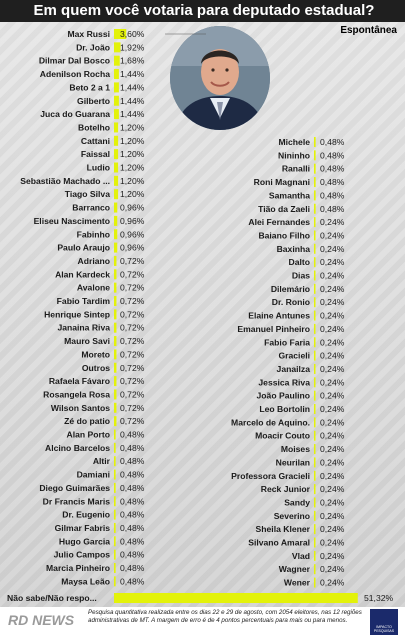  What do you see at coordinates (283, 529) in the screenshot?
I see `right-label: Sheila Klener` at bounding box center [283, 529].